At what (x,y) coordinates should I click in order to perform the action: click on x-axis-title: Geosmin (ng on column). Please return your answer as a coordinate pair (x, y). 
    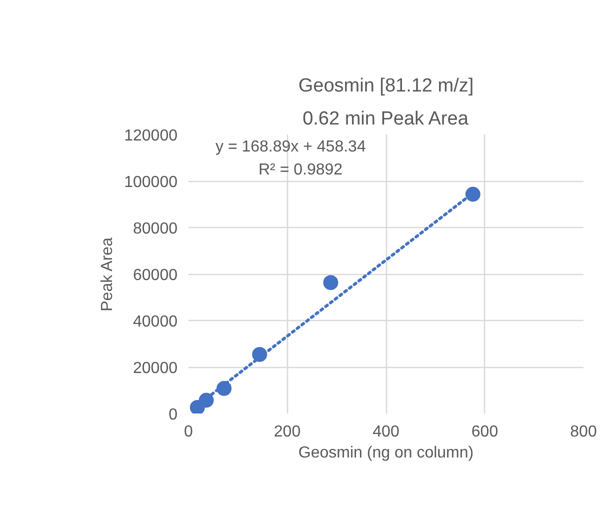
    Looking at the image, I should click on (386, 453).